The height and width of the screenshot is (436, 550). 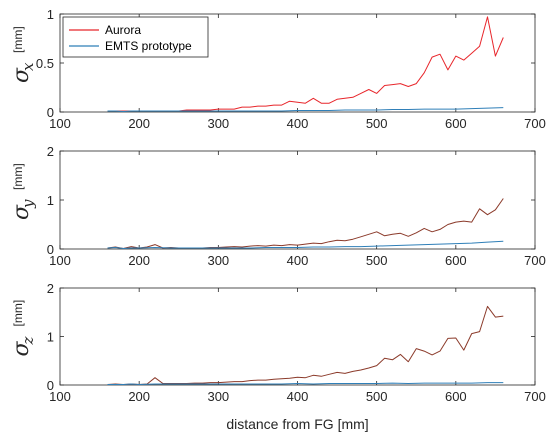 I want to click on y-axis-label: σx [mm], so click(x=23, y=54).